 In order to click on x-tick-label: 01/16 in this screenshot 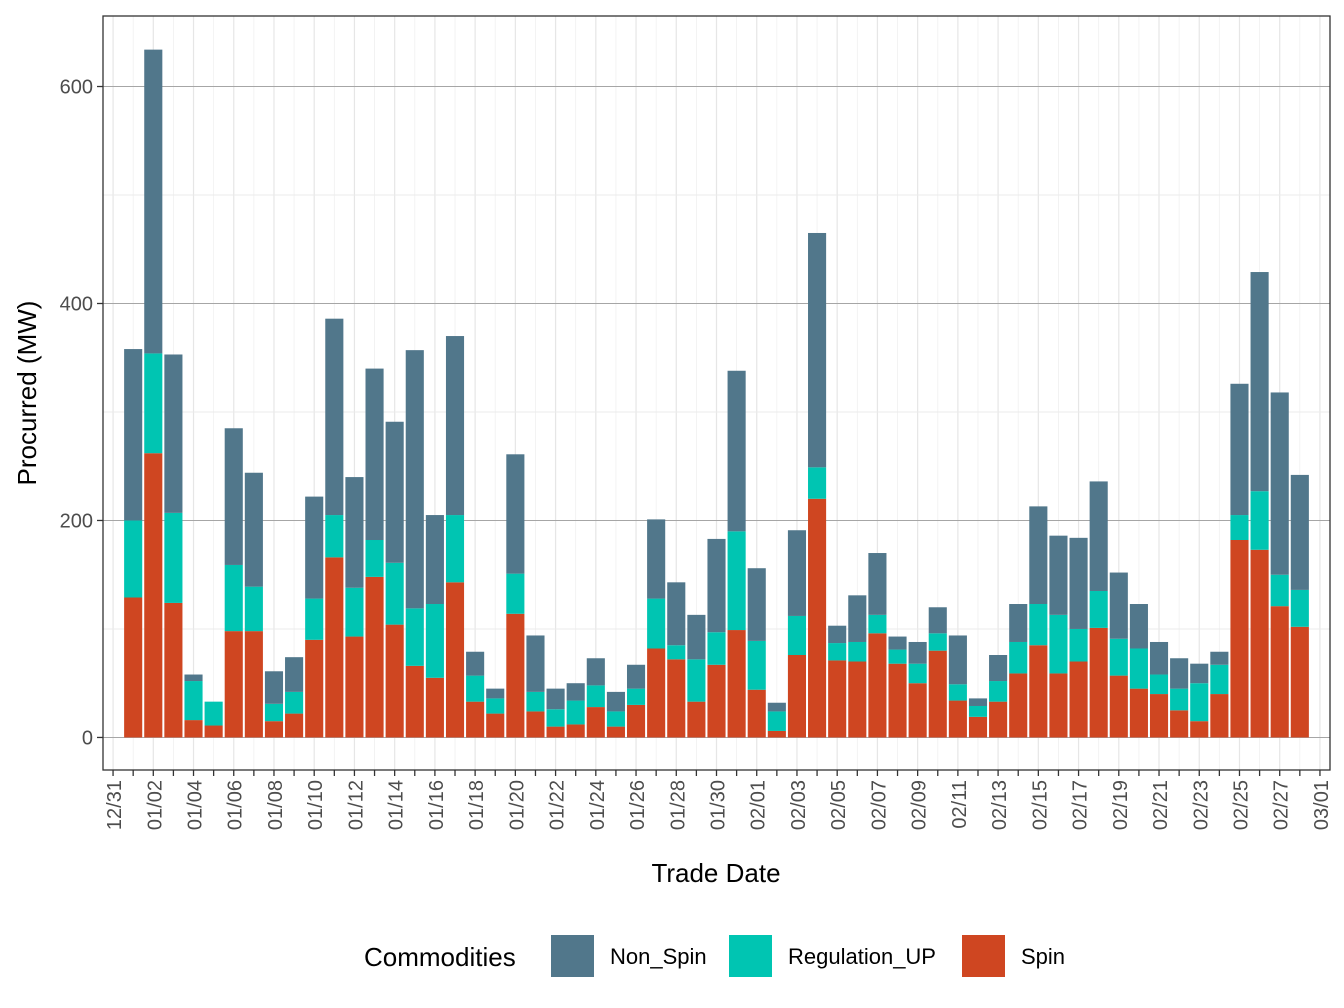, I will do `click(437, 805)`.